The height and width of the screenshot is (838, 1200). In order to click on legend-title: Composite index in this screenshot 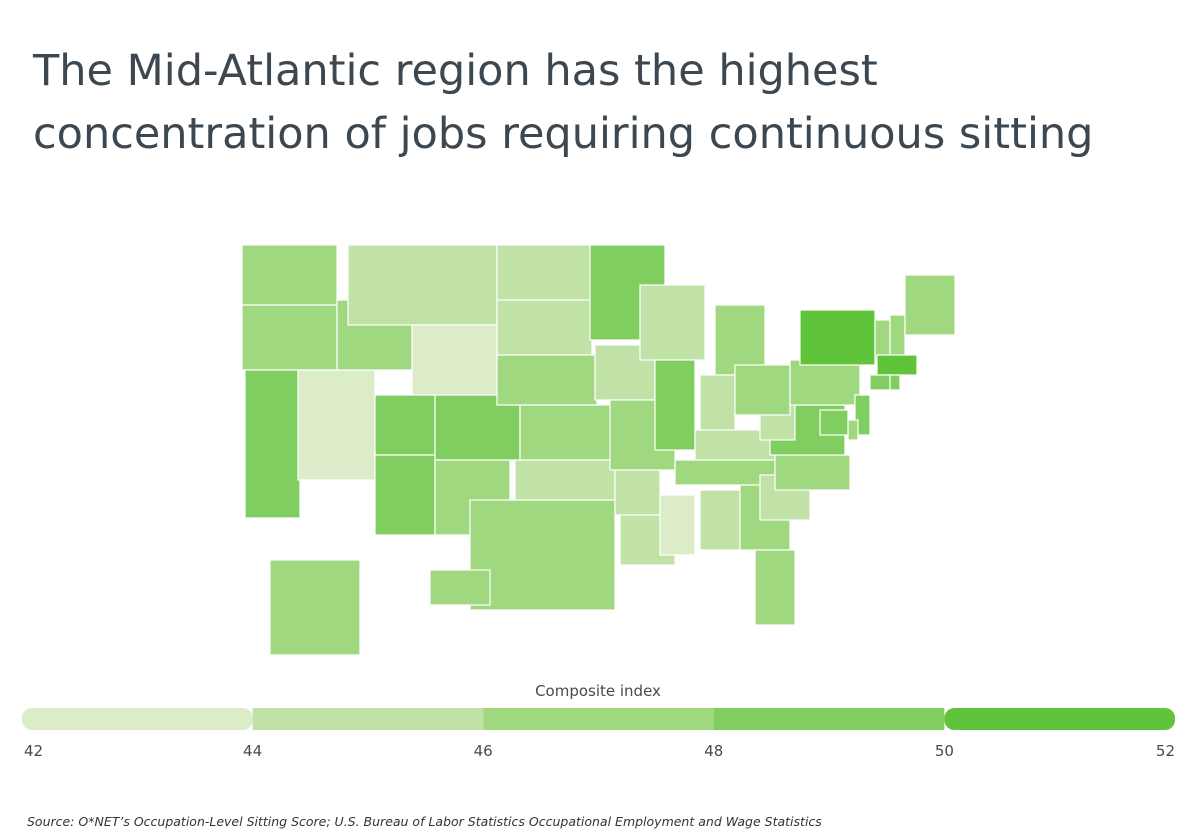, I will do `click(598, 691)`.